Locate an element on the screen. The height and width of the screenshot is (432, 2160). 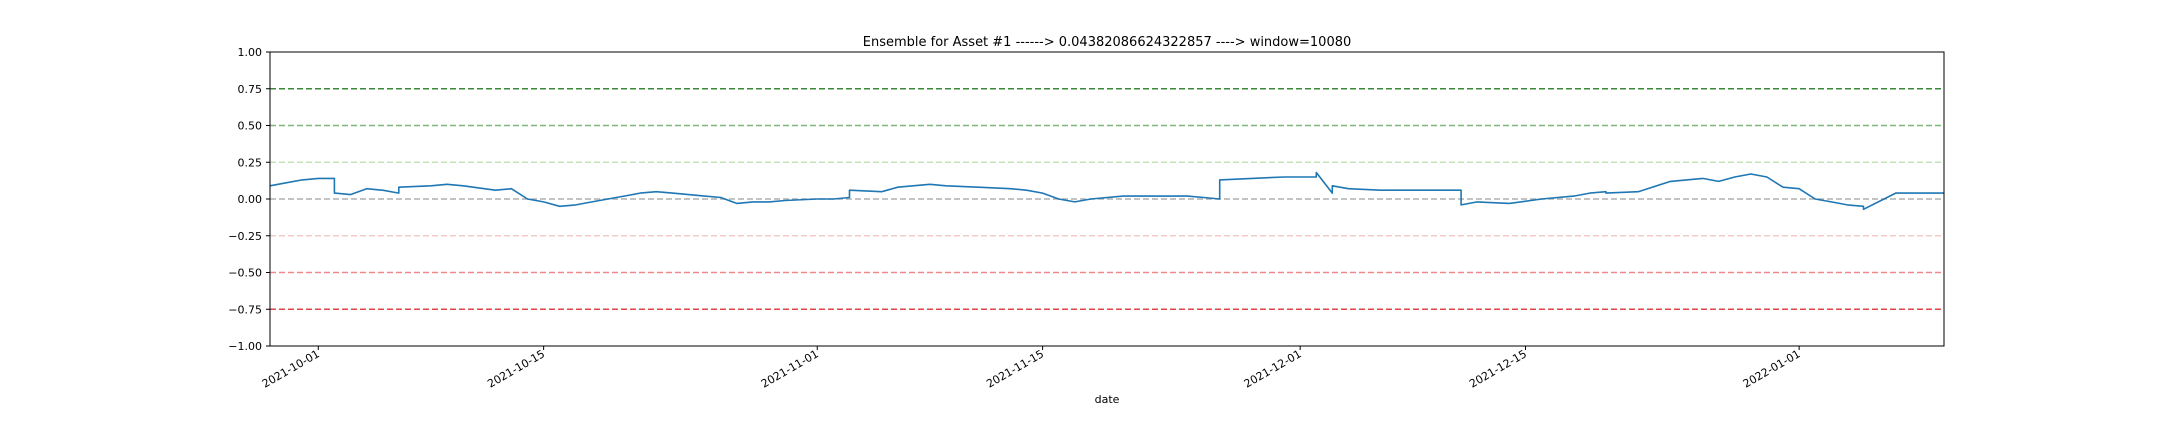
x-tick-label: 2021-10-15 is located at coordinates (516, 368).